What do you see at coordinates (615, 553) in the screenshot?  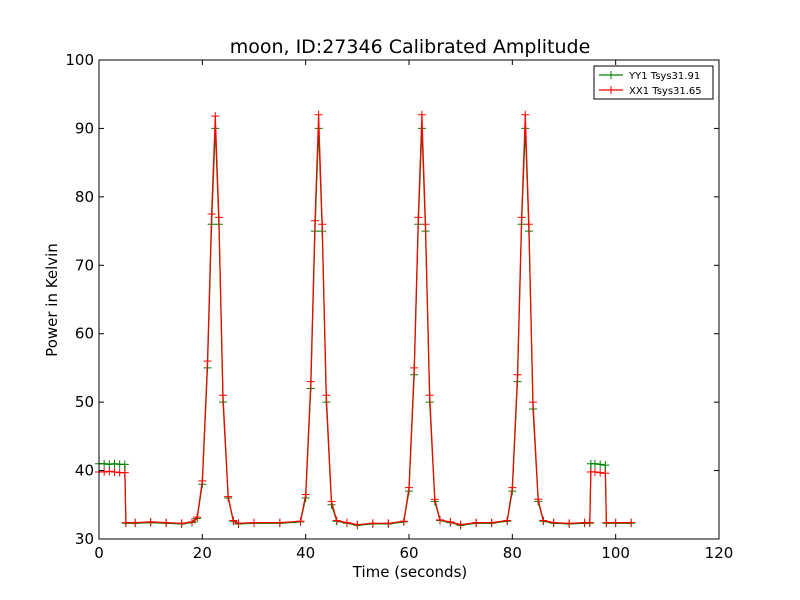 I see `x-tick-label: 100` at bounding box center [615, 553].